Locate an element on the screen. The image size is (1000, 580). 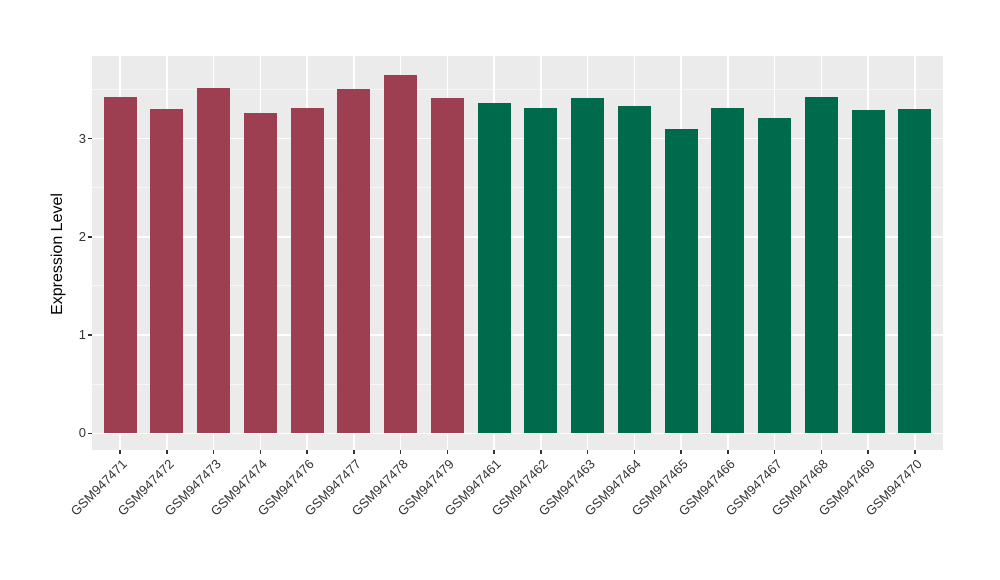
y-tick-label: 0 is located at coordinates (82, 433).